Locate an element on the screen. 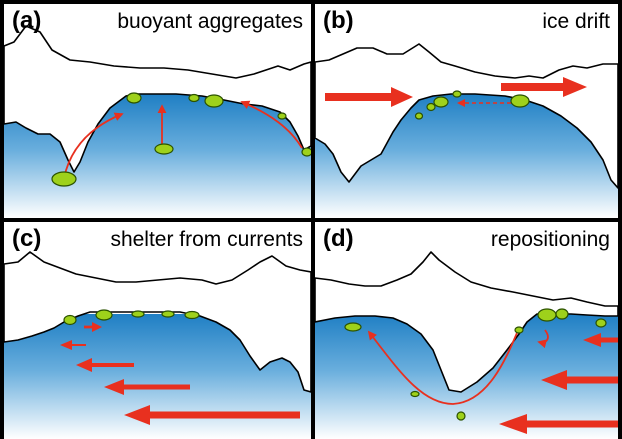  repositioning-arrows is located at coordinates (458, 366).